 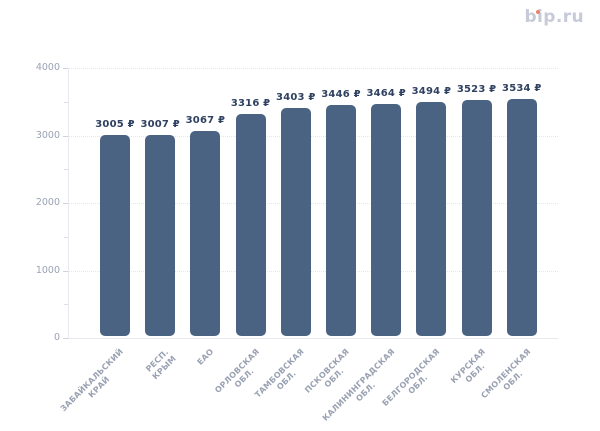 What do you see at coordinates (205, 120) in the screenshot?
I see `bar-value-label: 3067 ₽` at bounding box center [205, 120].